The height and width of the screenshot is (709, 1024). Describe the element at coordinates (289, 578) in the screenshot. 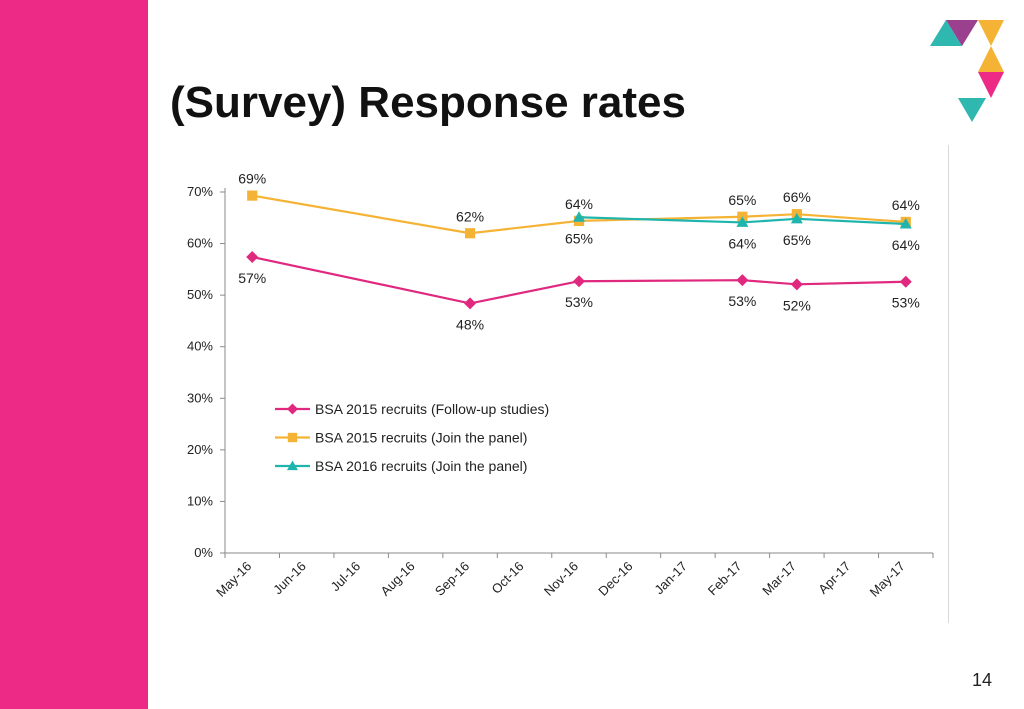

I see `x-tick-label: Jun-16` at that location.